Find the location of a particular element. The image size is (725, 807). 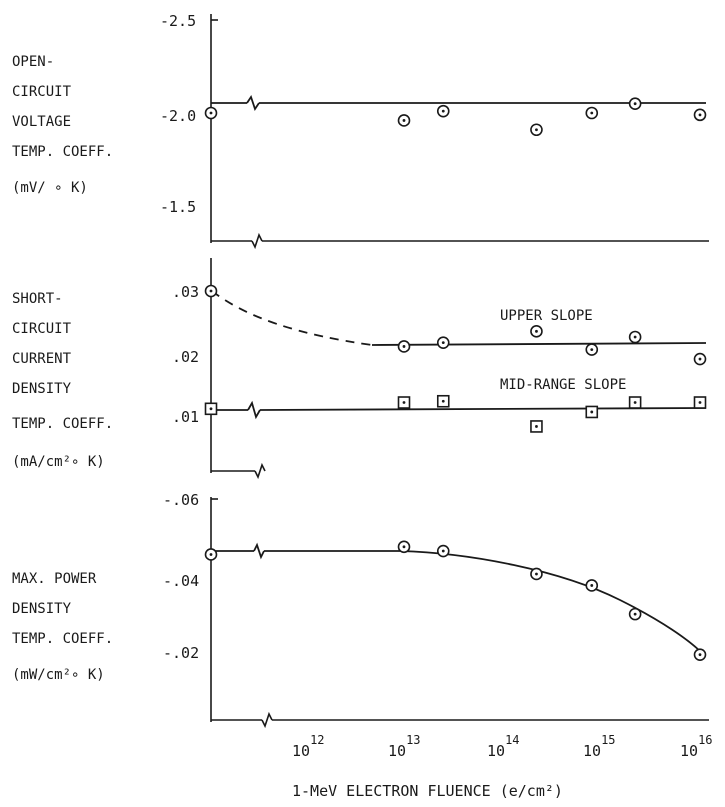

x-tick-labels: 1012 1013 1014 1015 1016 is located at coordinates (502, 746).